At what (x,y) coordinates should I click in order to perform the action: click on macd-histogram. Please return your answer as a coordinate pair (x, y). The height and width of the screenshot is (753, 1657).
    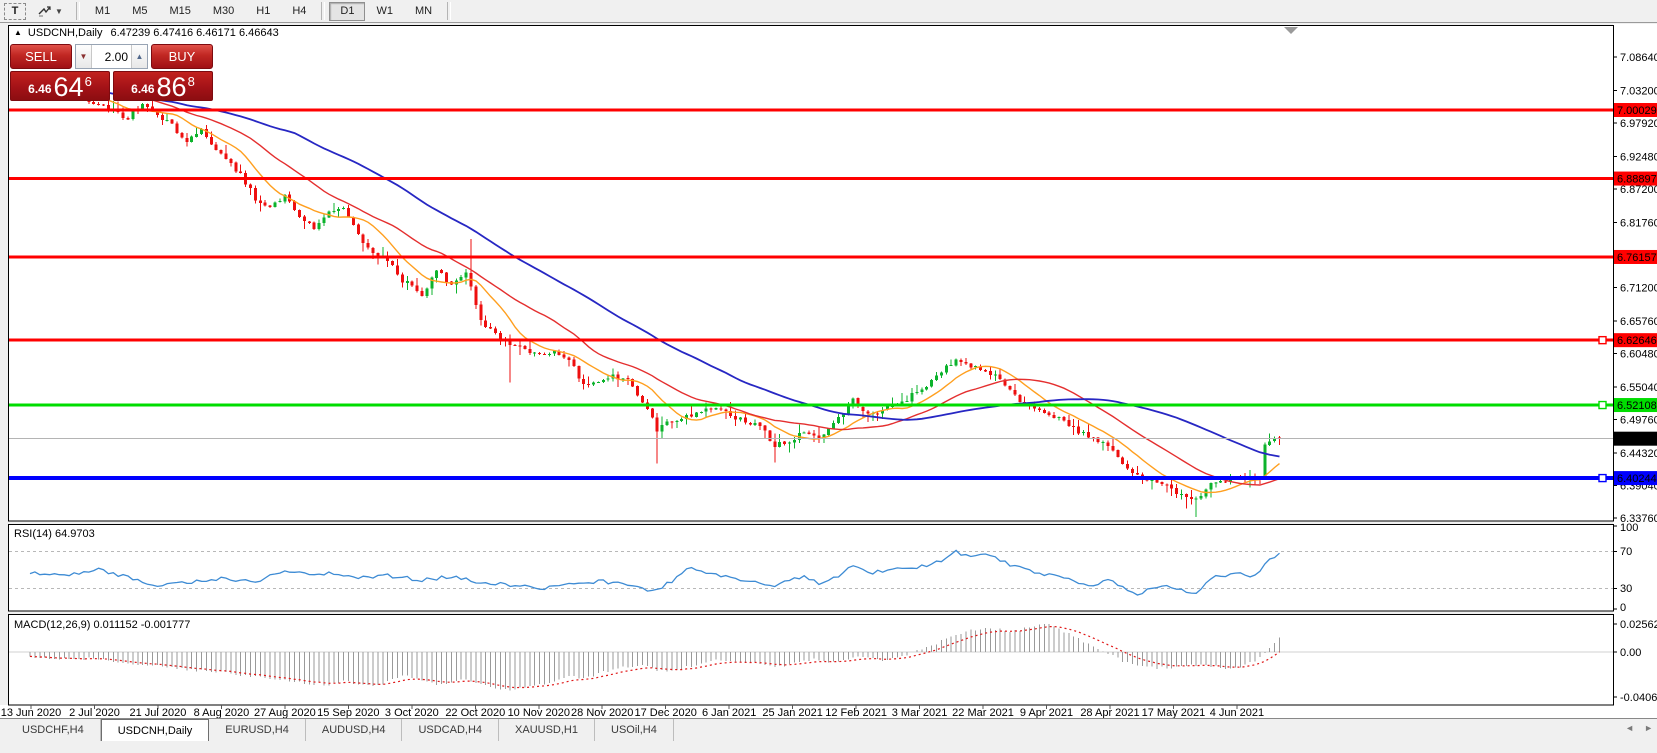
    Looking at the image, I should click on (654, 657).